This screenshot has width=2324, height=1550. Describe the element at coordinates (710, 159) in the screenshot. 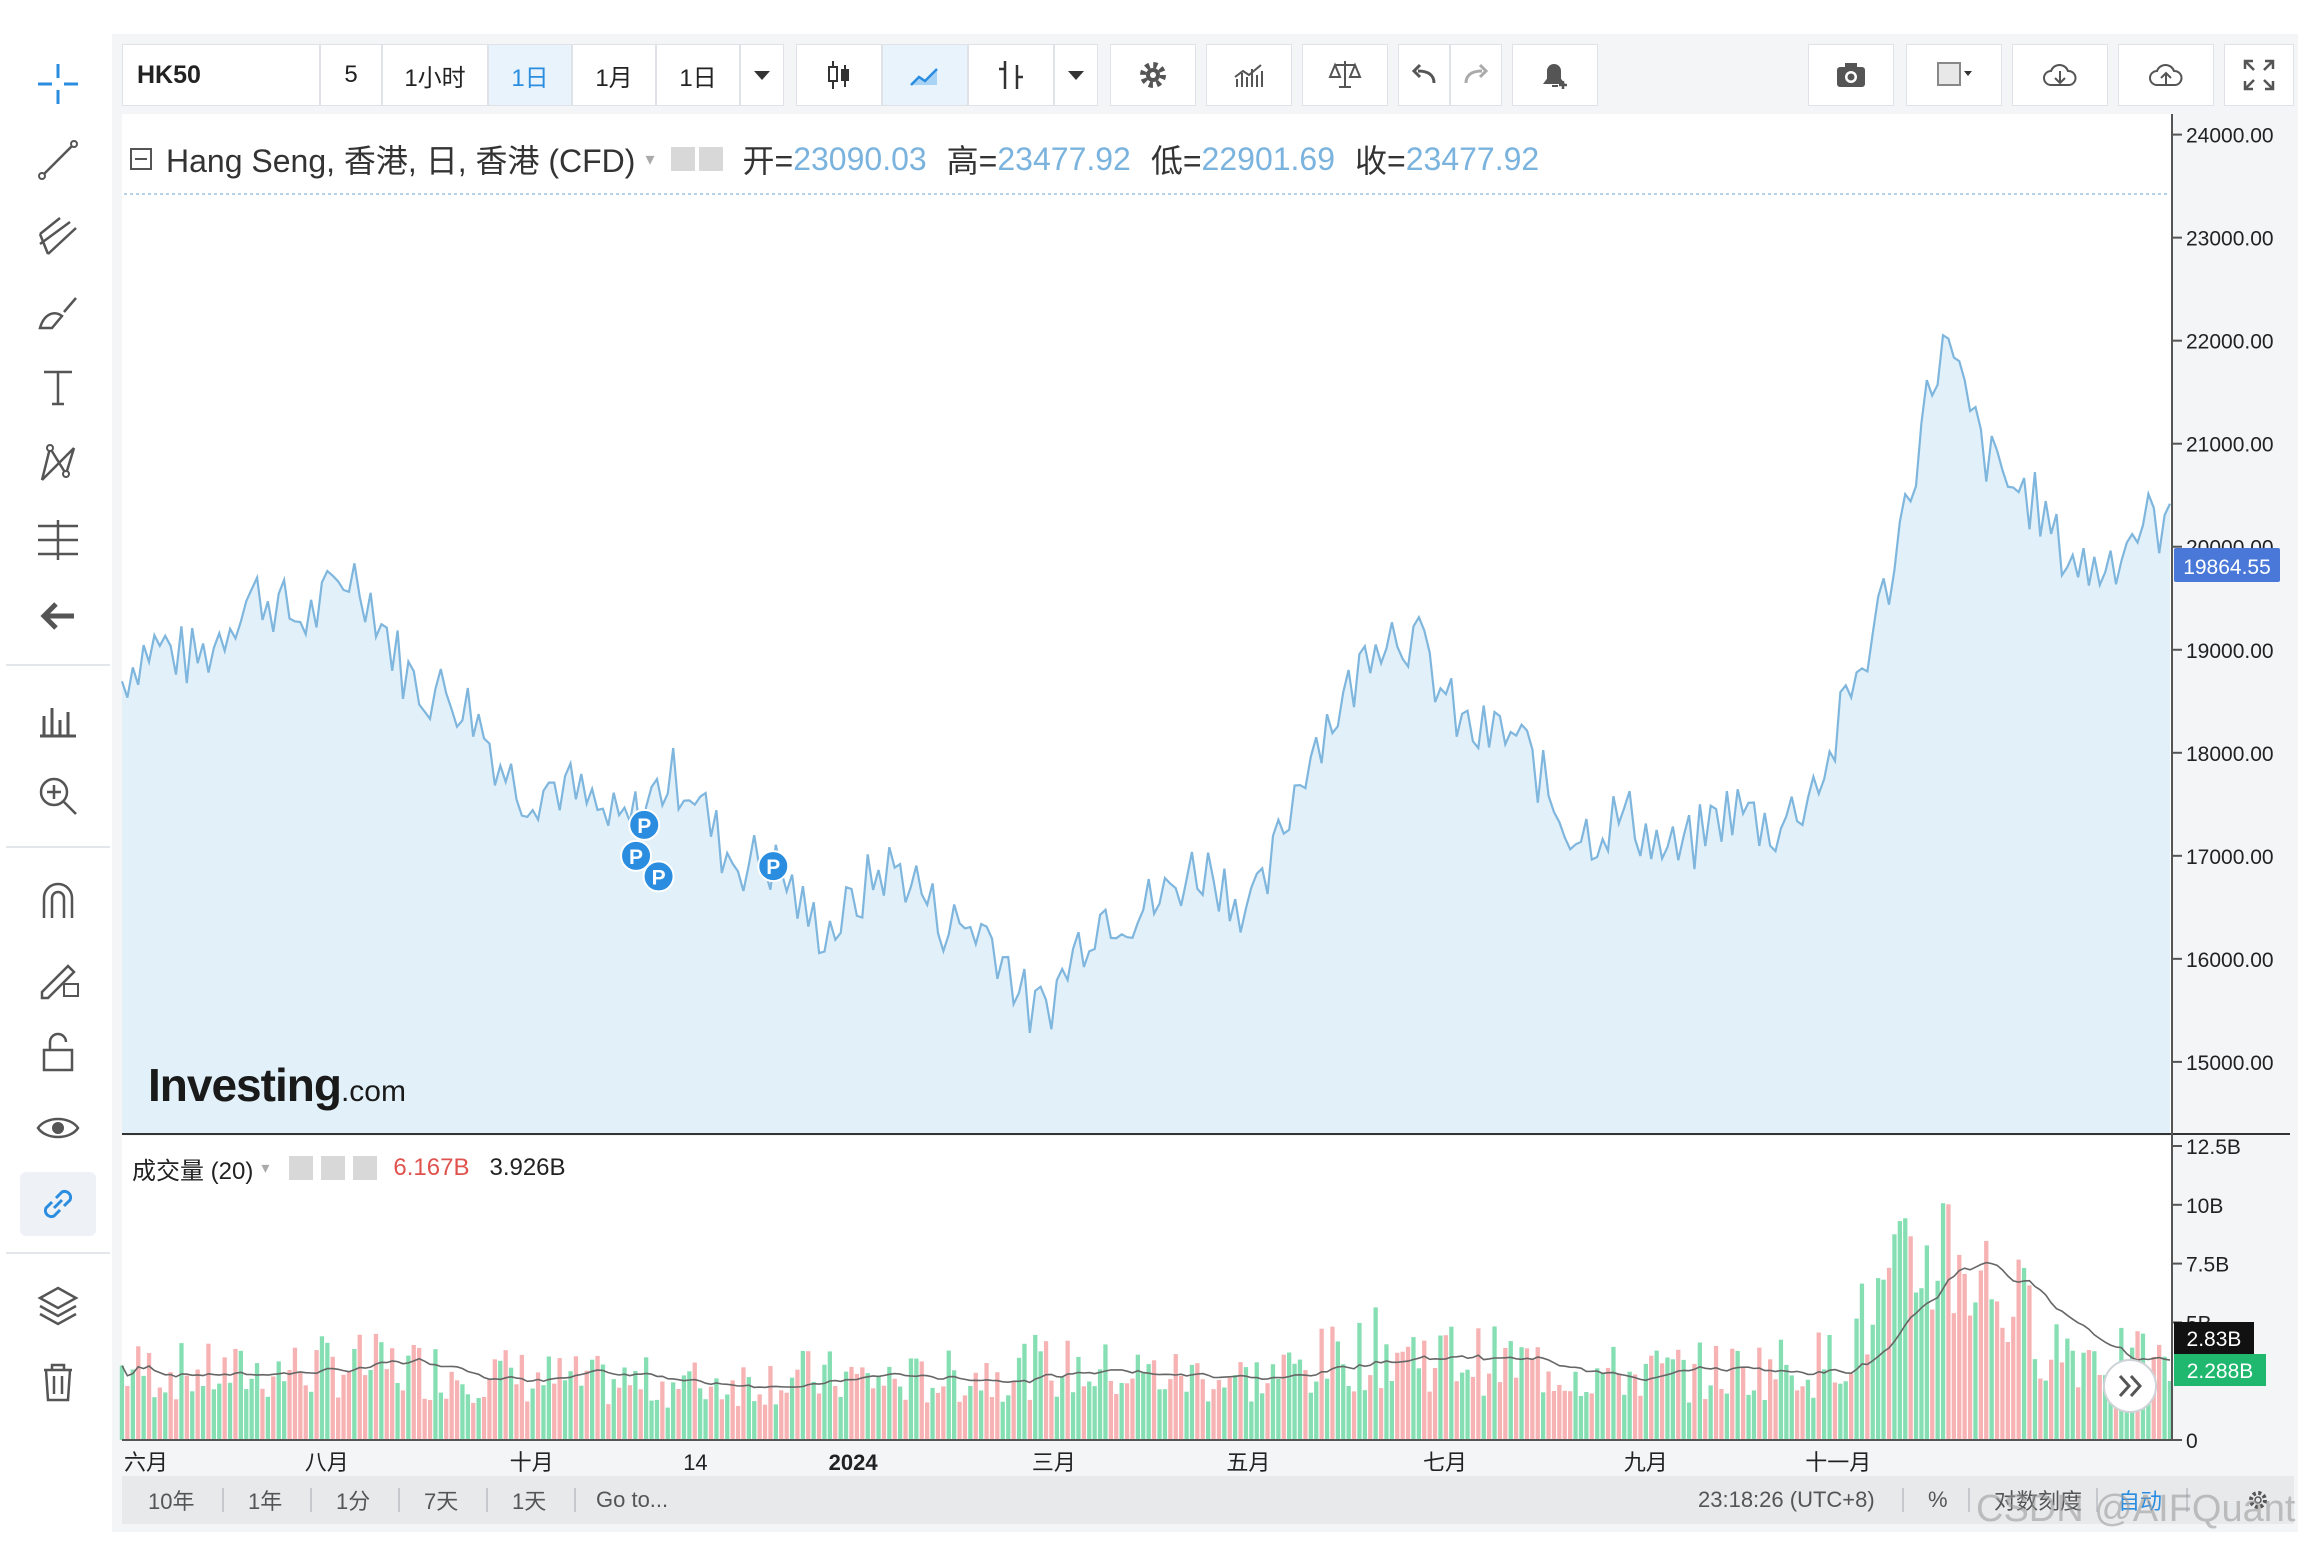

I see `series-settings-icon` at that location.